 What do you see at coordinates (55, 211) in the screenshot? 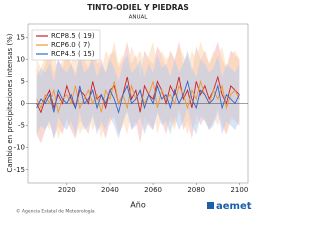
I see `footer-source: © Agencia Estatal de Meteorología` at bounding box center [55, 211].